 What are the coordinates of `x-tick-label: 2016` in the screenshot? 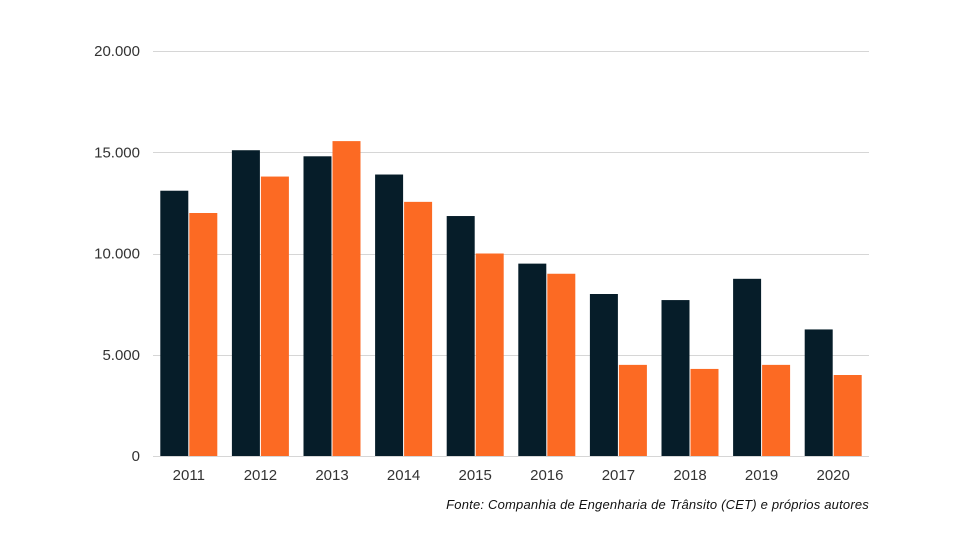 It's located at (546, 475).